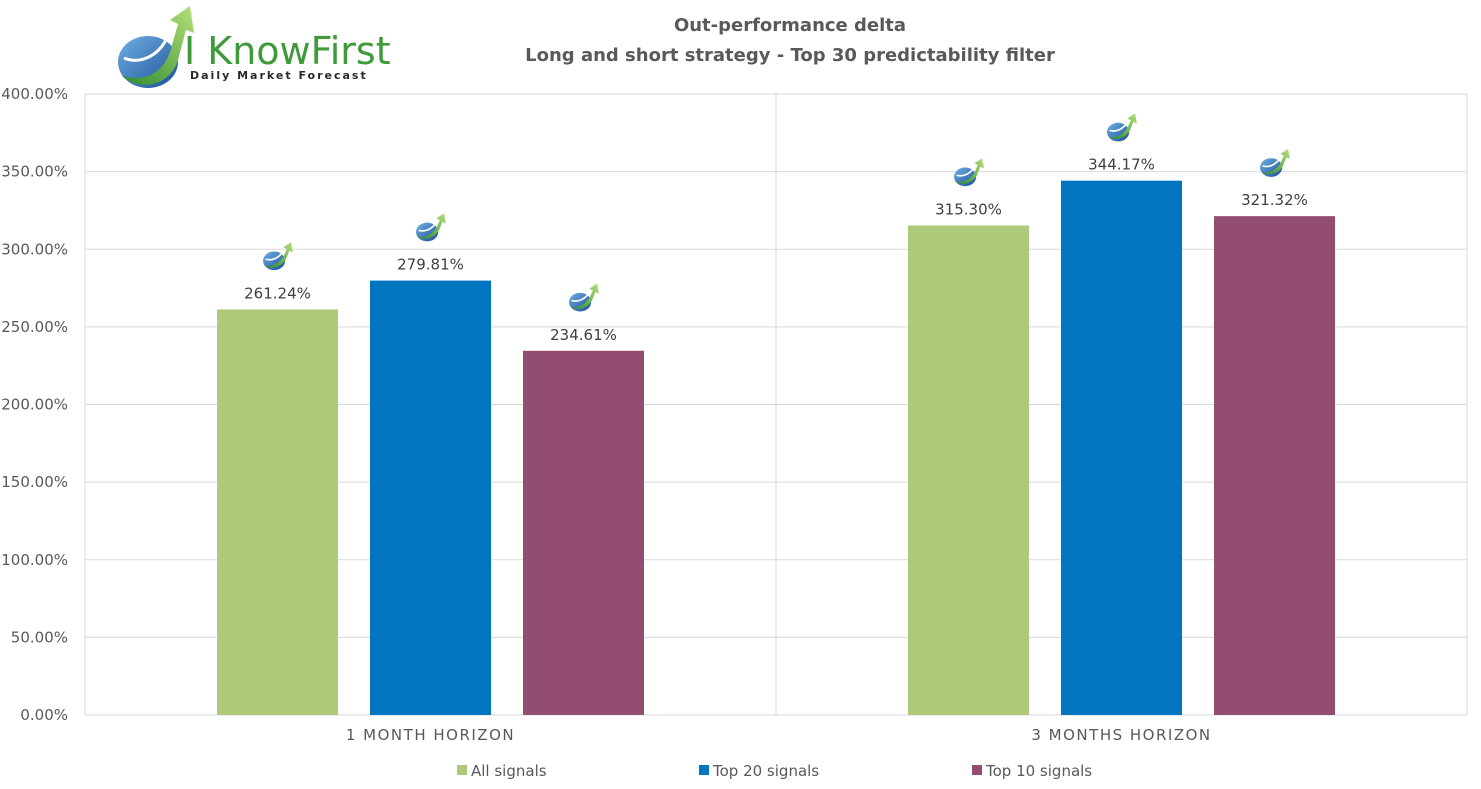  Describe the element at coordinates (34, 482) in the screenshot. I see `y-tick-label: 150.00%` at that location.